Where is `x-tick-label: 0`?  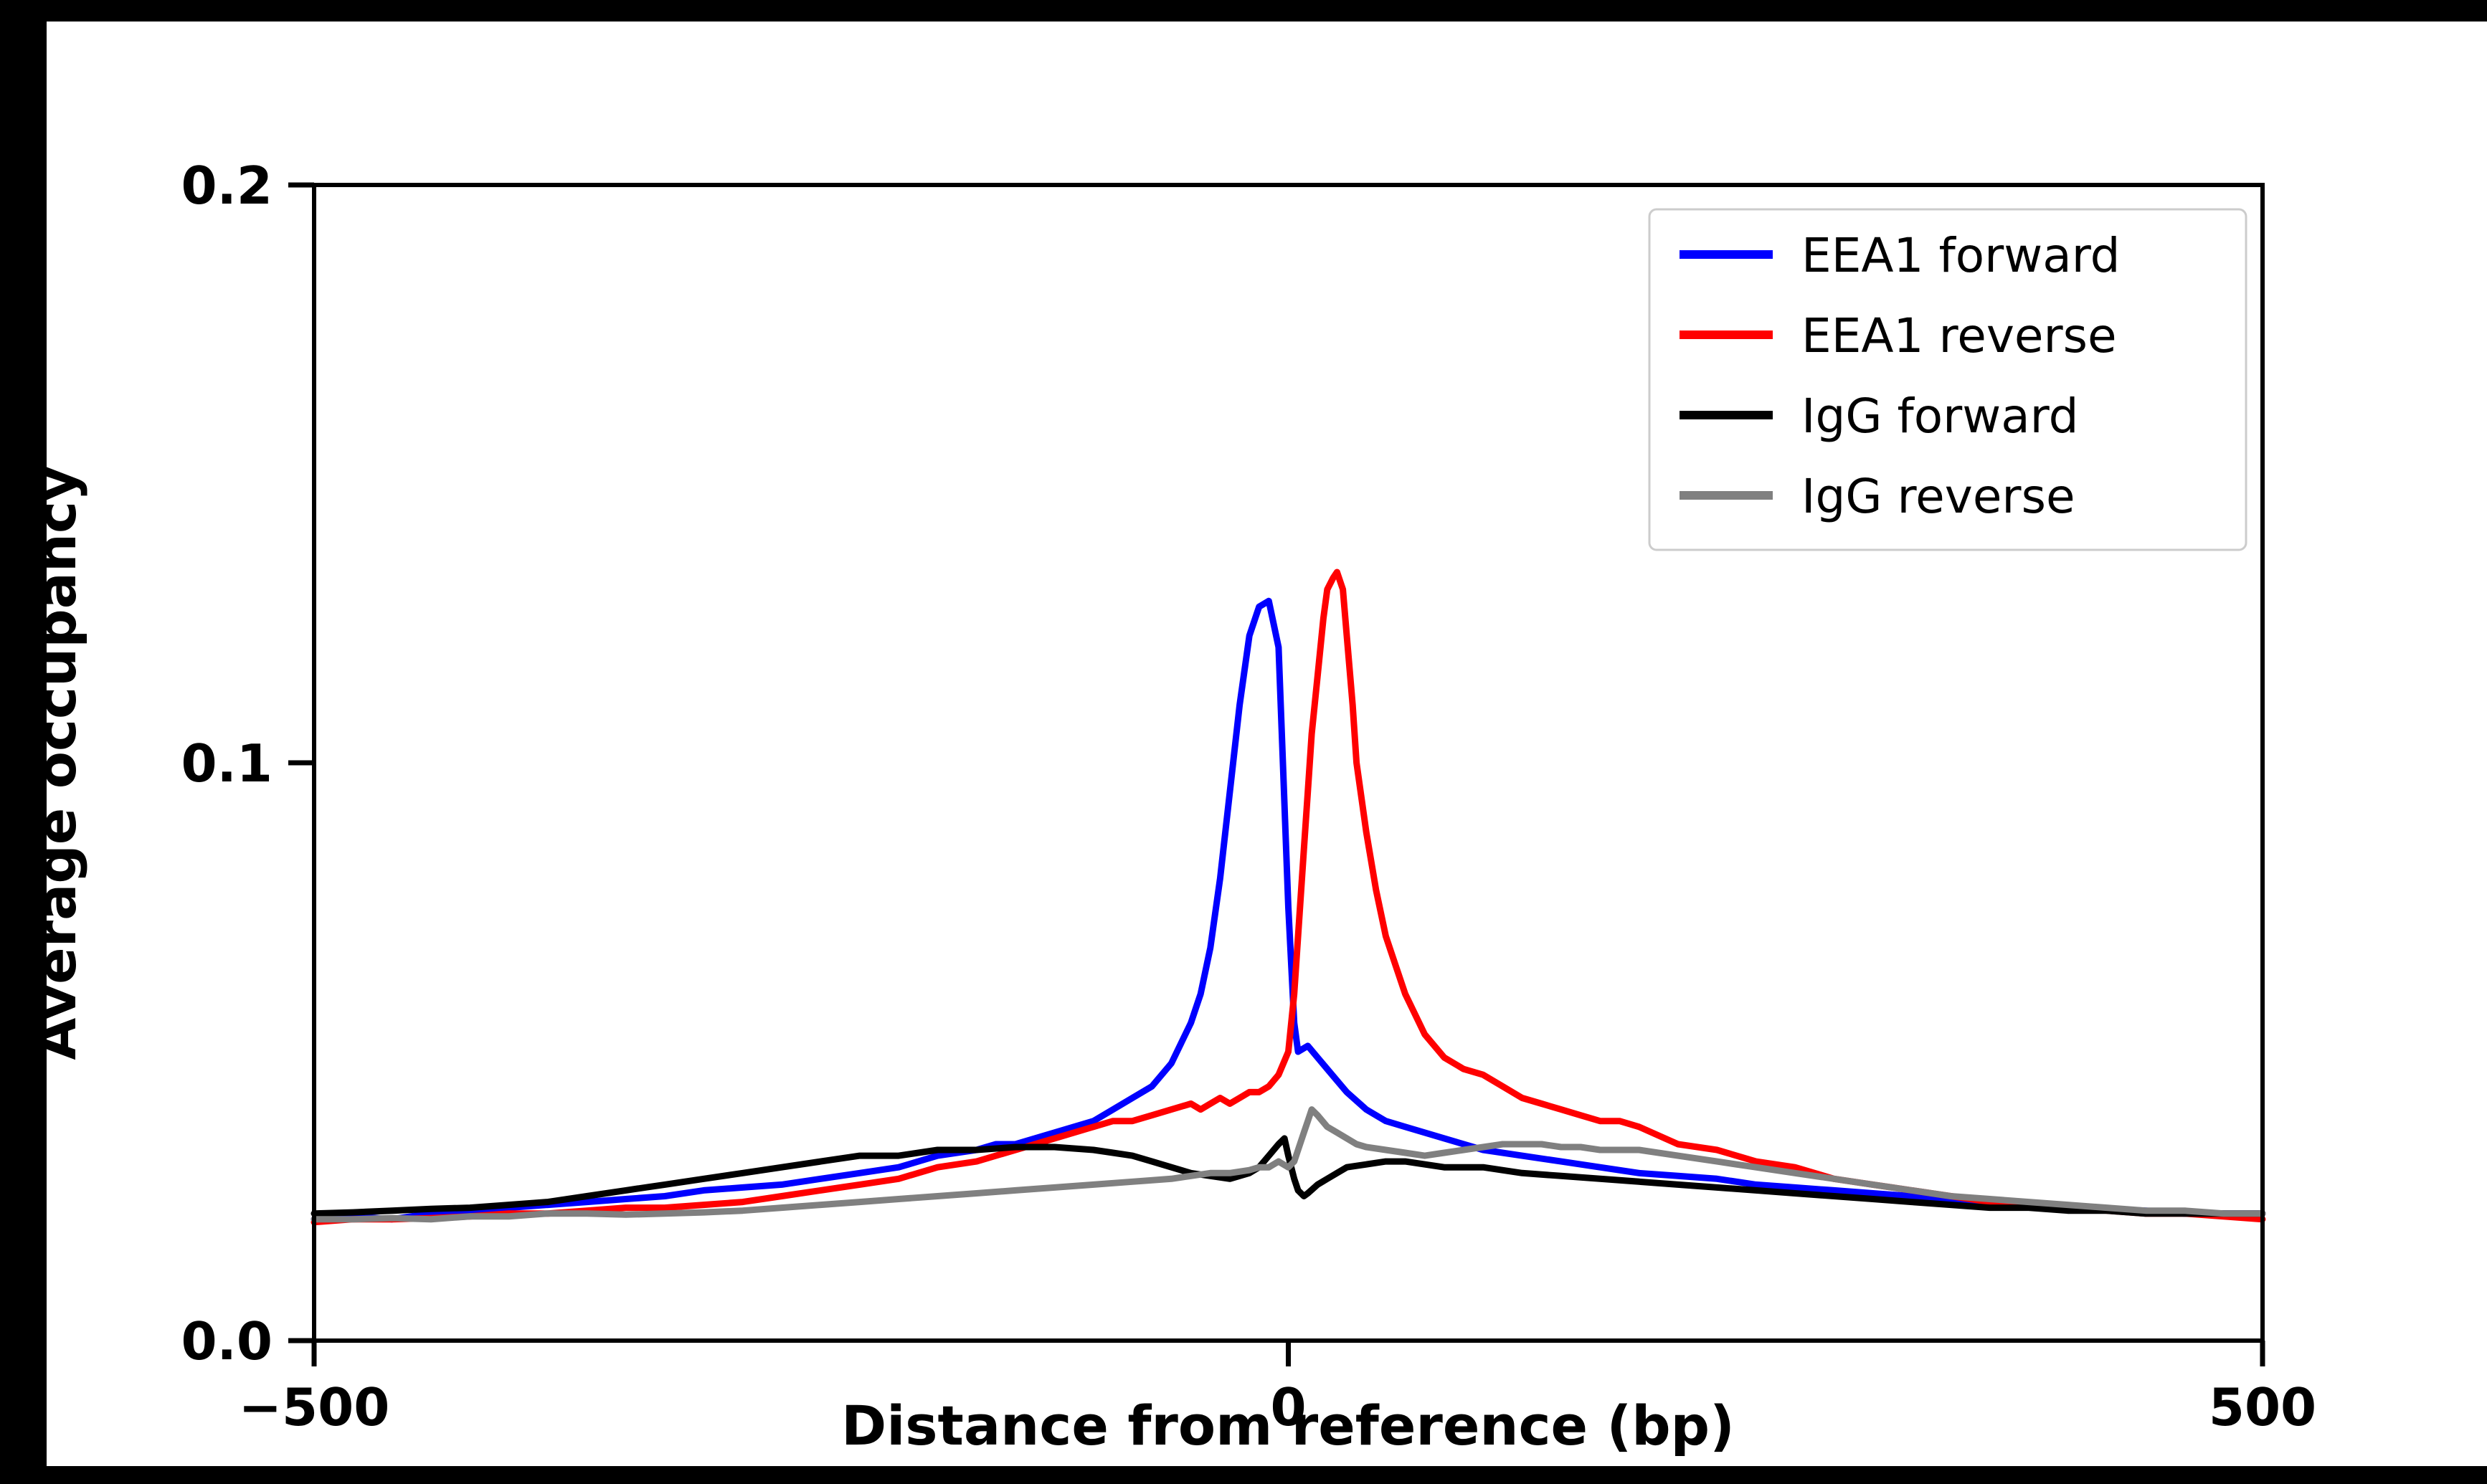 x-tick-label: 0 is located at coordinates (1288, 1407).